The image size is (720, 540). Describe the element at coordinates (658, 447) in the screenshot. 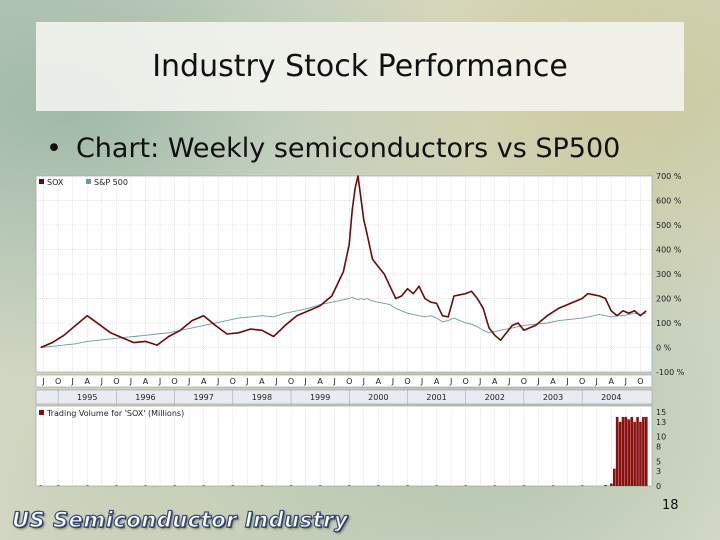

I see `volume-y-tick-label: 8` at that location.